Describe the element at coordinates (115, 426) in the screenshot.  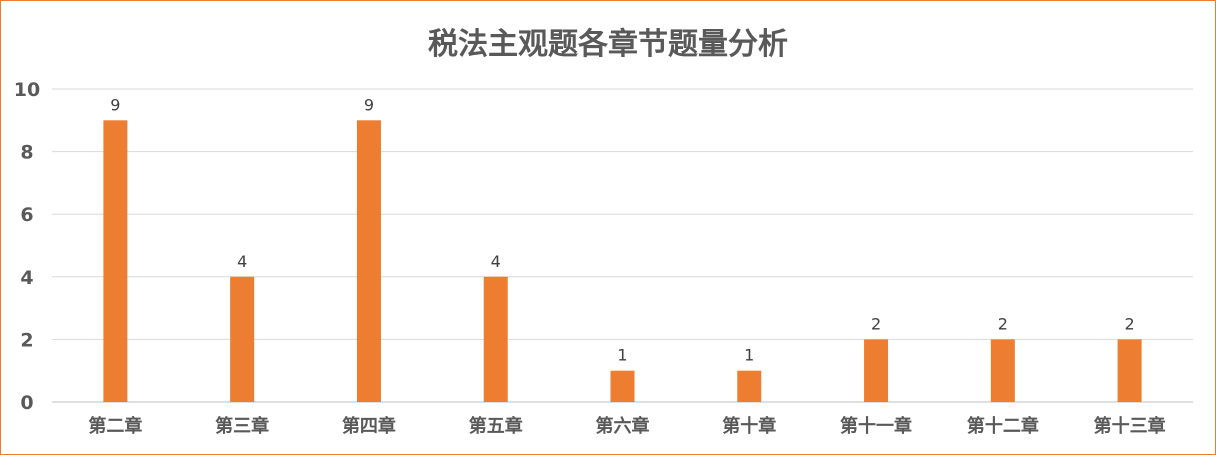
I see `x-tick-label: 第二章` at that location.